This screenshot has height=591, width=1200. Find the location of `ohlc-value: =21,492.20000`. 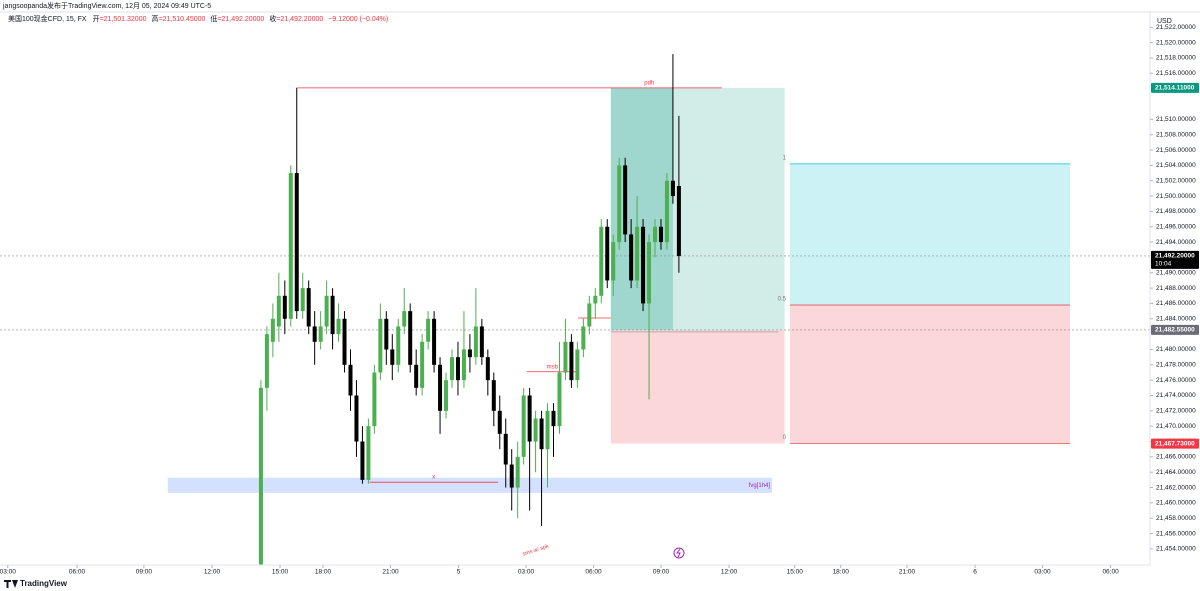

ohlc-value: =21,492.20000 is located at coordinates (240, 19).